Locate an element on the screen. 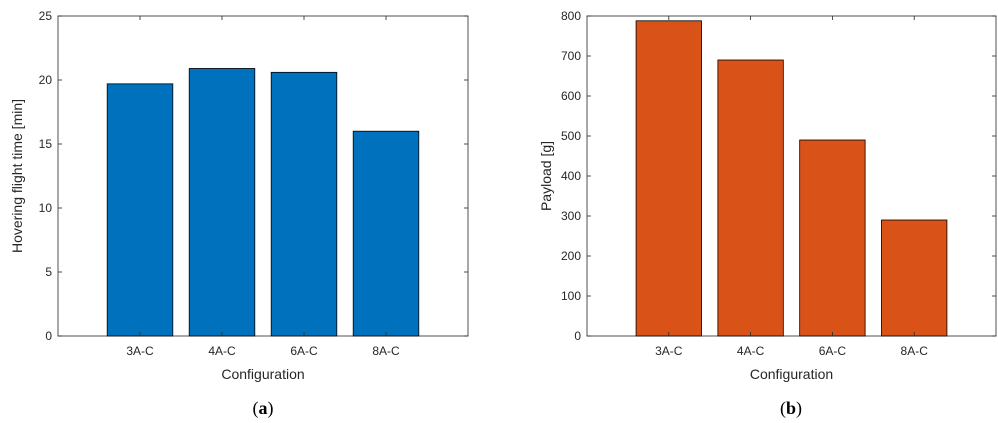  subfigure-caption: (a) is located at coordinates (263, 408).